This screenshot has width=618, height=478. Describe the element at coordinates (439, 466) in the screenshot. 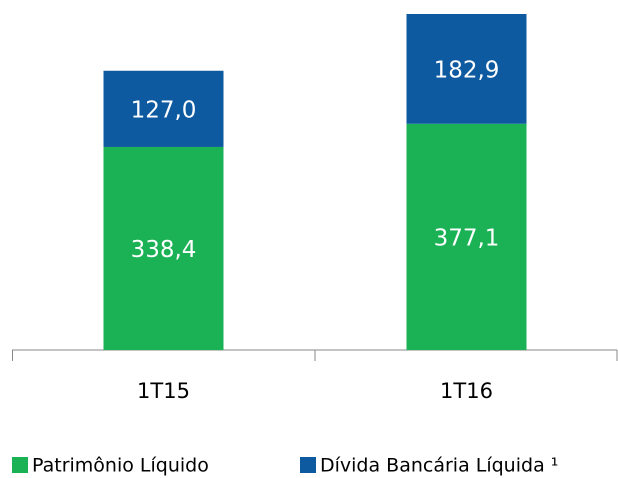

I see `legend-label: Dívida Bancária Líquida ¹` at that location.